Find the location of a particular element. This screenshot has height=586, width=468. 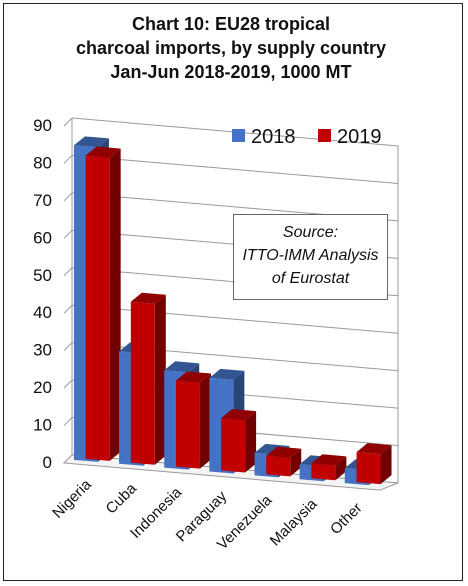

source-line-2: ITTO-IMM Analysis is located at coordinates (310, 255).